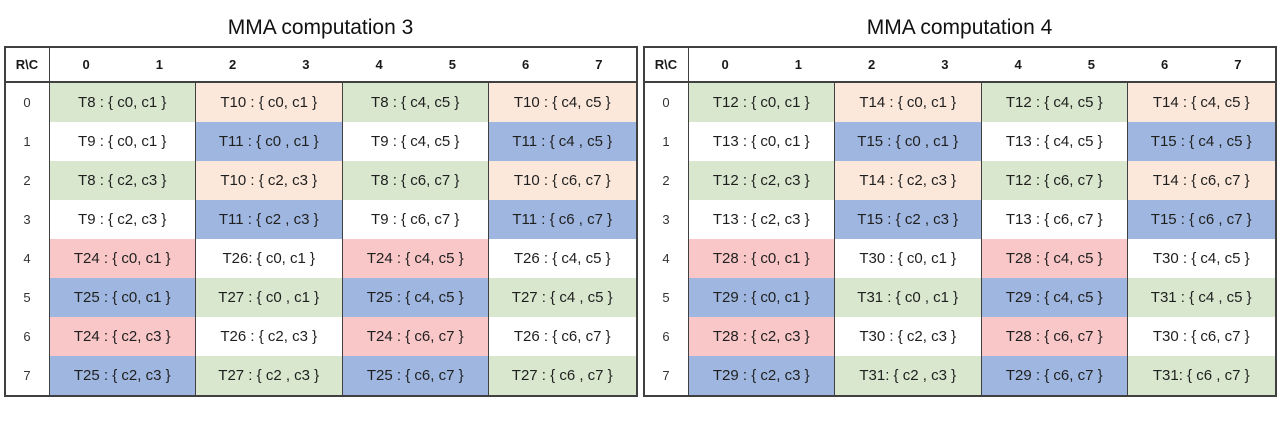 The image size is (1280, 432). Describe the element at coordinates (269, 258) in the screenshot. I see `table-cell: T26: { c0, c1 }` at that location.